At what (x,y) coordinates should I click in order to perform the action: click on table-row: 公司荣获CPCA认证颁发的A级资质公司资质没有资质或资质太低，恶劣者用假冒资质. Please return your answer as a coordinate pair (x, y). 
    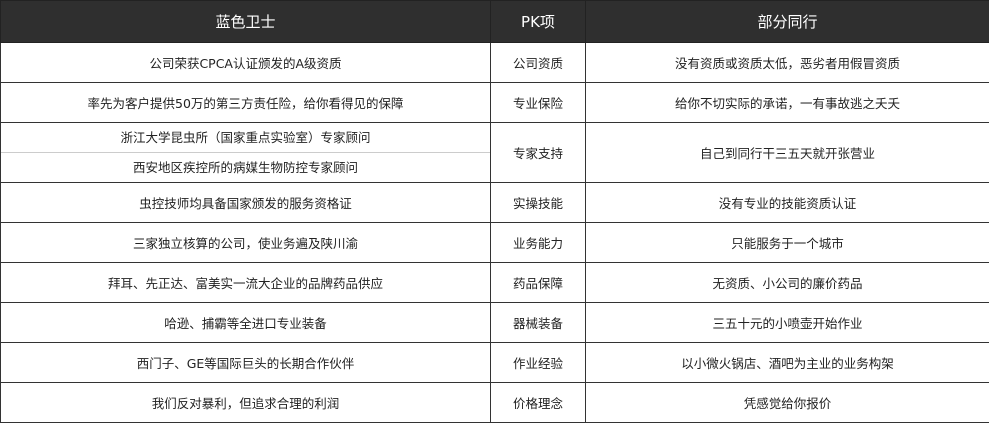
    Looking at the image, I should click on (495, 63).